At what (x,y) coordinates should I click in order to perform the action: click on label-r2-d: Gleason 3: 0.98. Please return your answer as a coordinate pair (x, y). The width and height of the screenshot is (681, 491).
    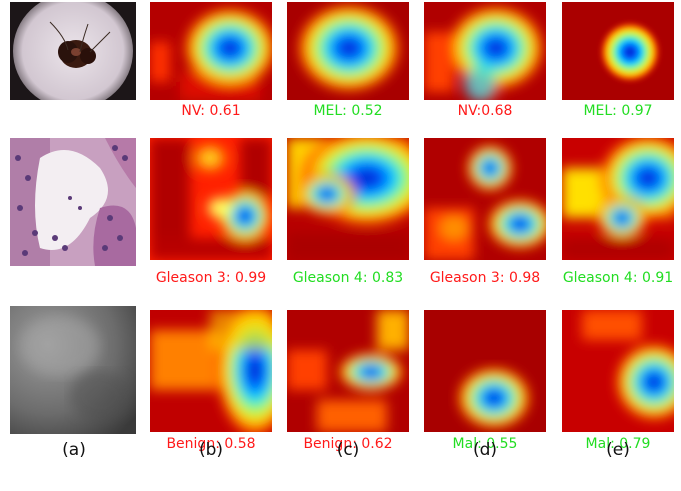
    Looking at the image, I should click on (485, 278).